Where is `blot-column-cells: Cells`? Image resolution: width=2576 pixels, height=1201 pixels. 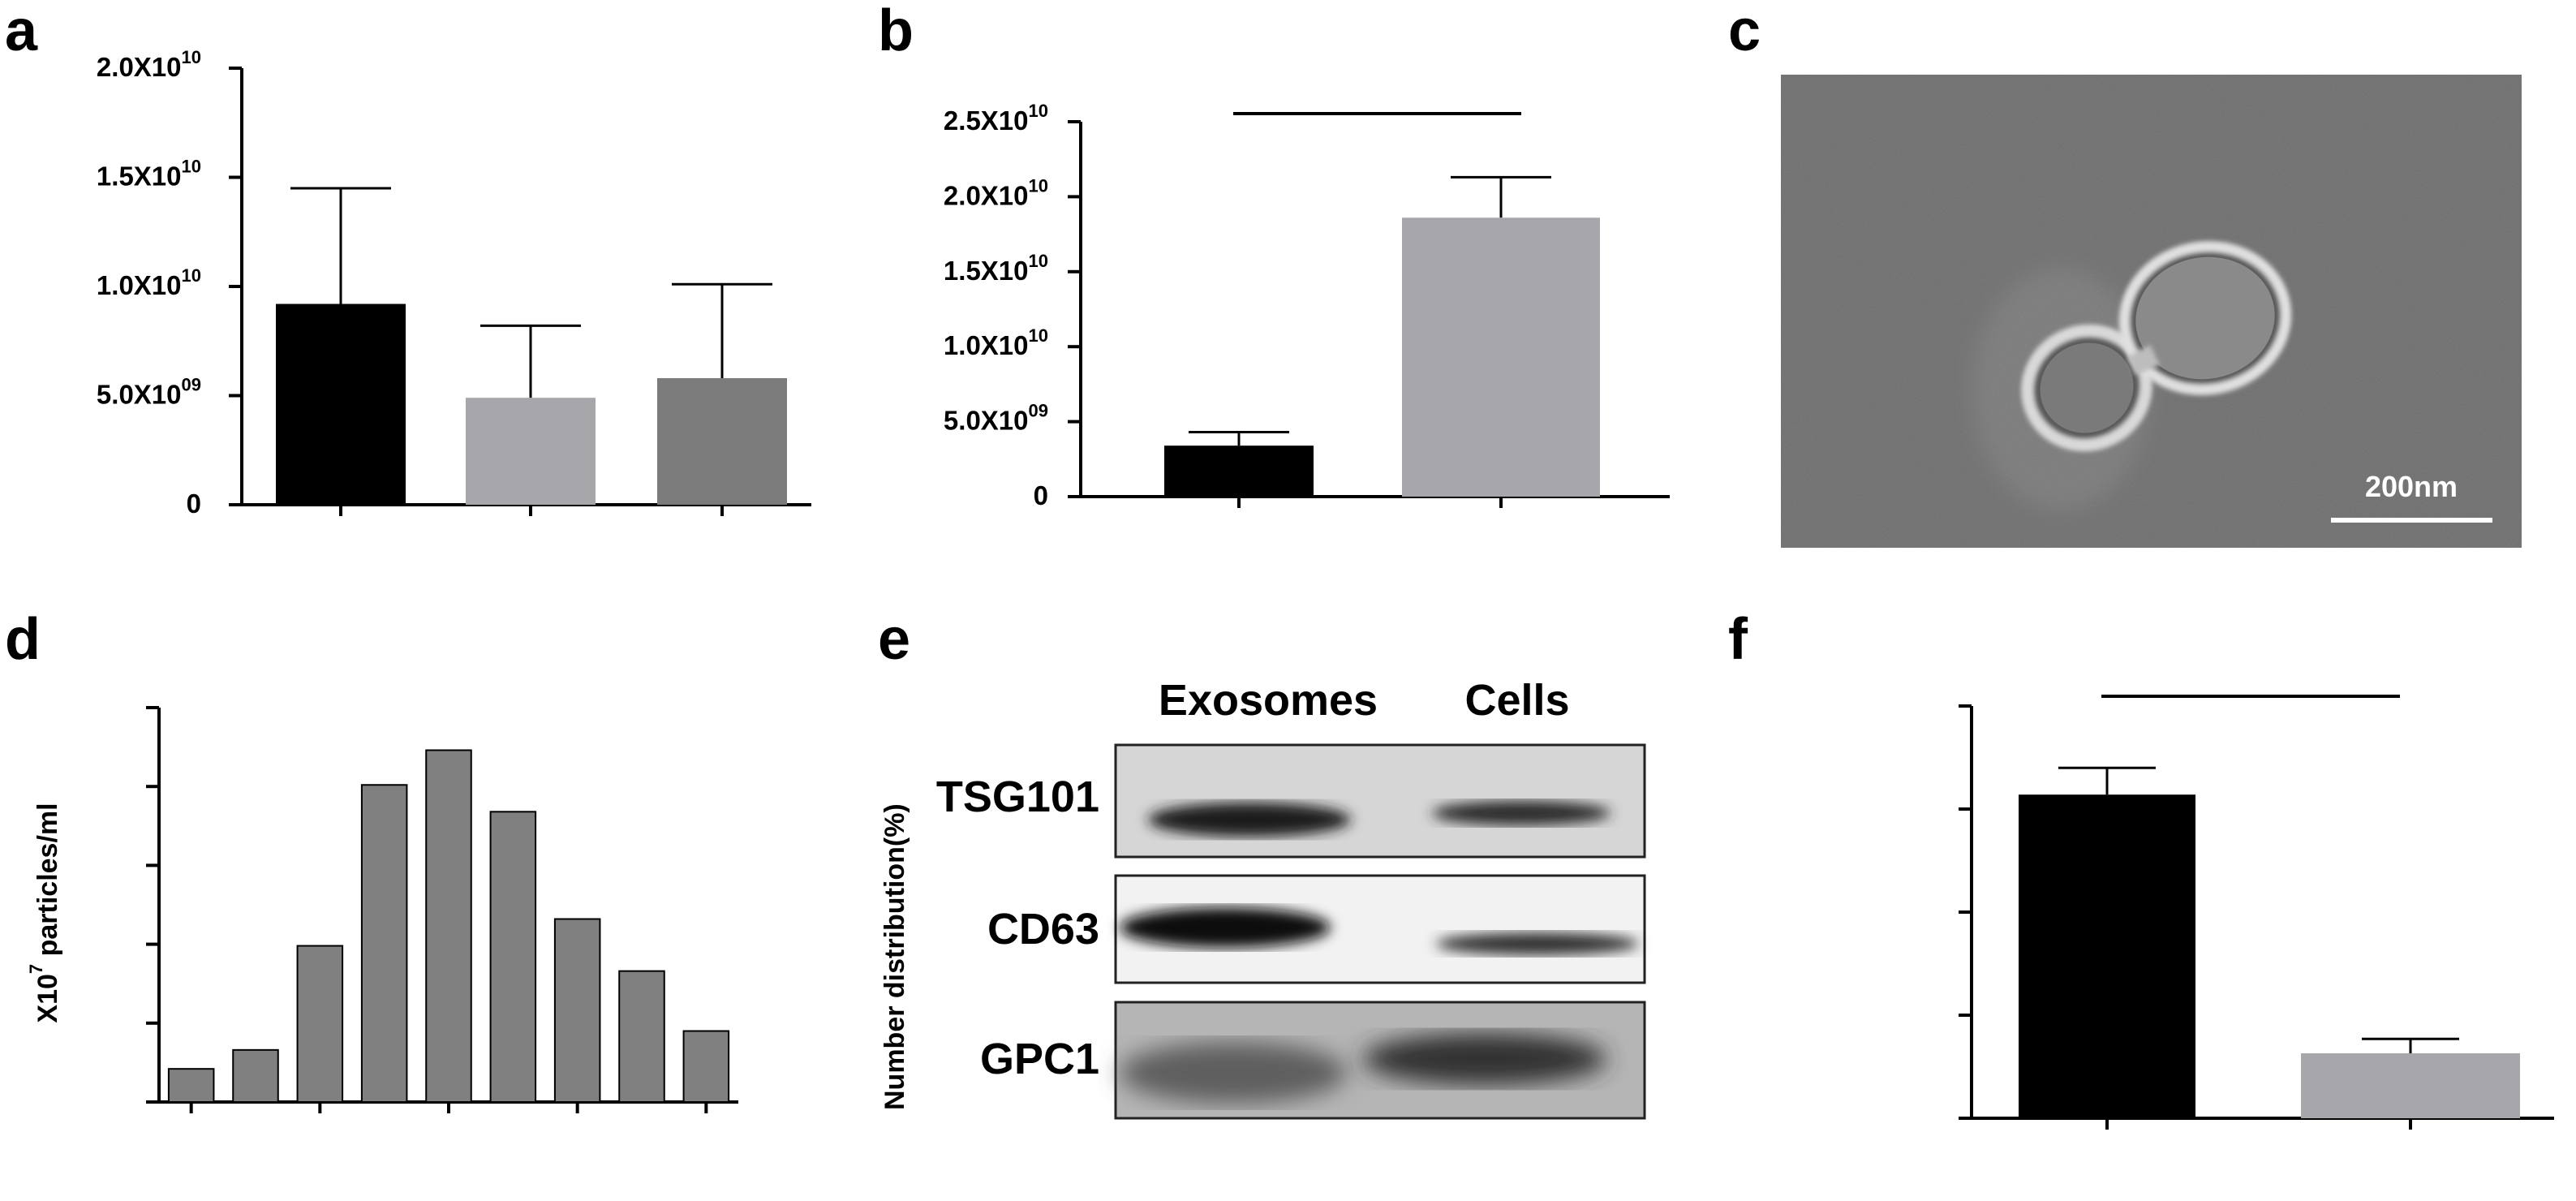 blot-column-cells: Cells is located at coordinates (1516, 701).